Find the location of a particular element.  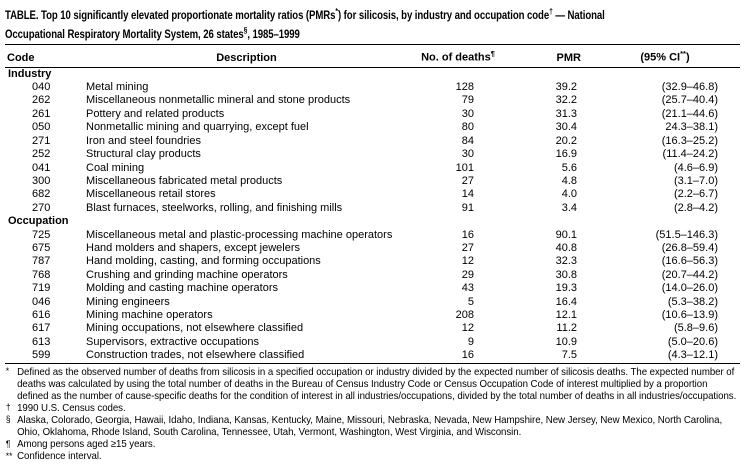

cell-code: 262 is located at coordinates (41, 100).